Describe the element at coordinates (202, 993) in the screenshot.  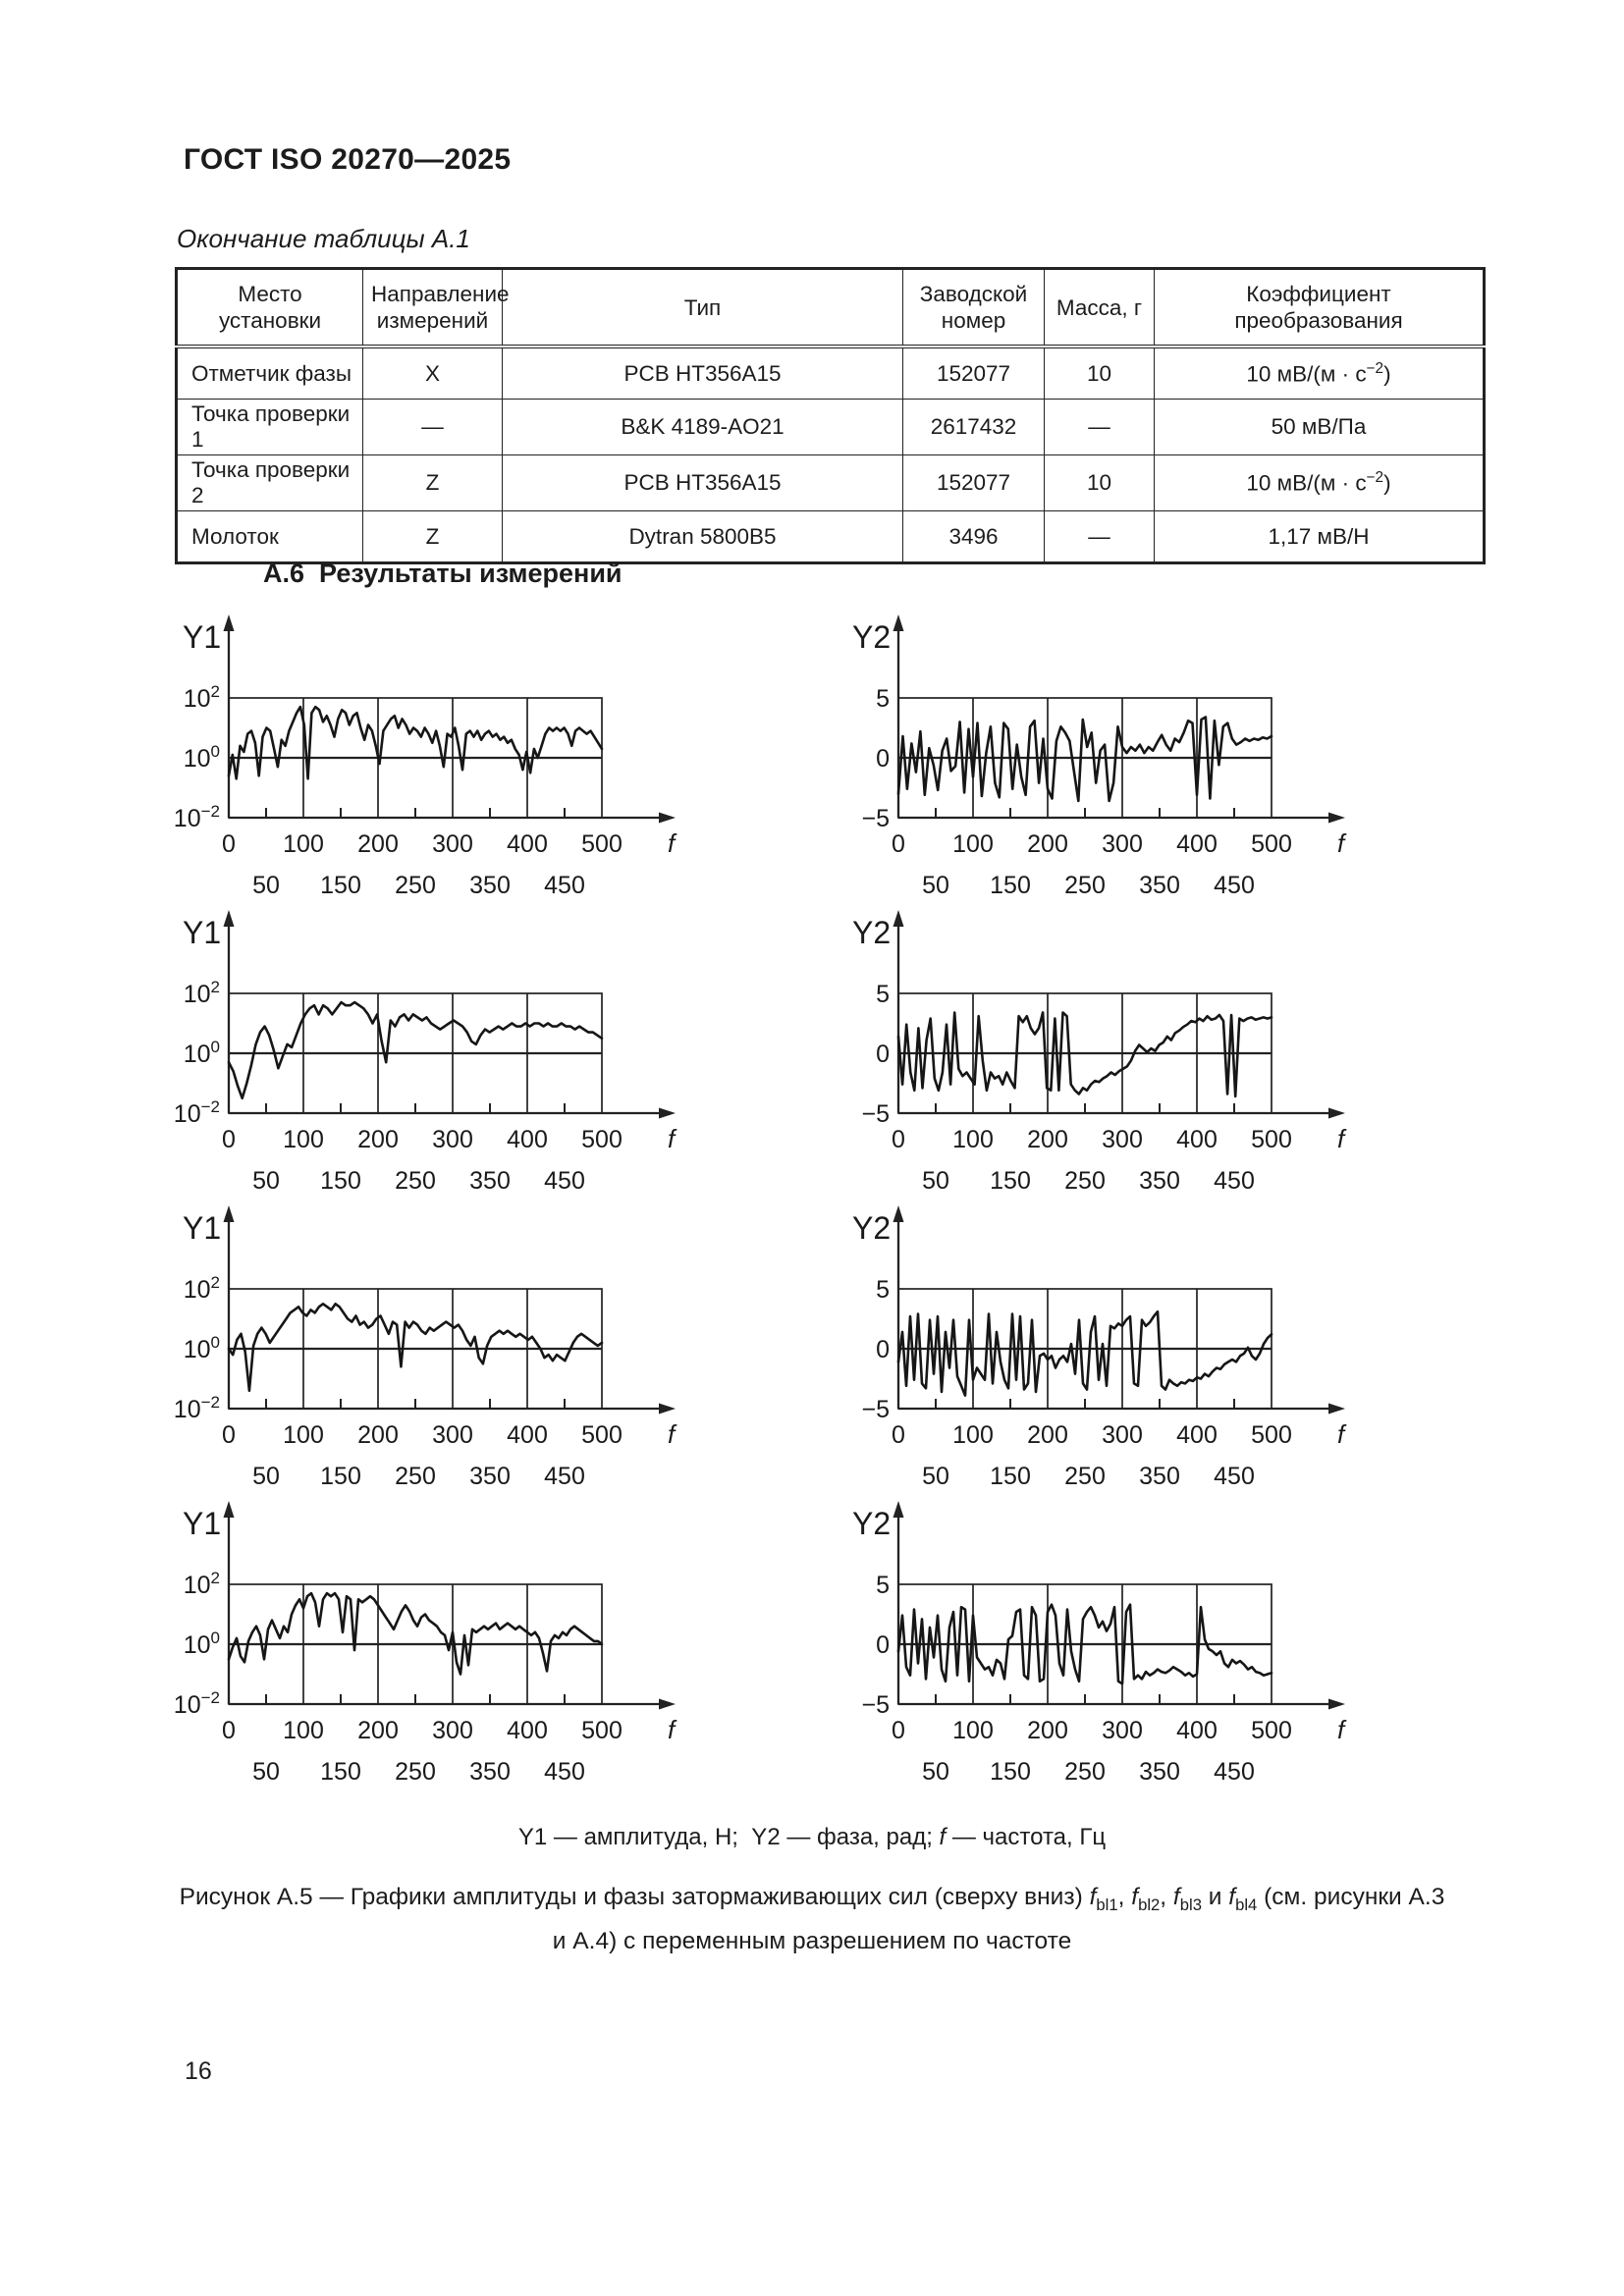
I see `y-tick-label: 10²` at that location.